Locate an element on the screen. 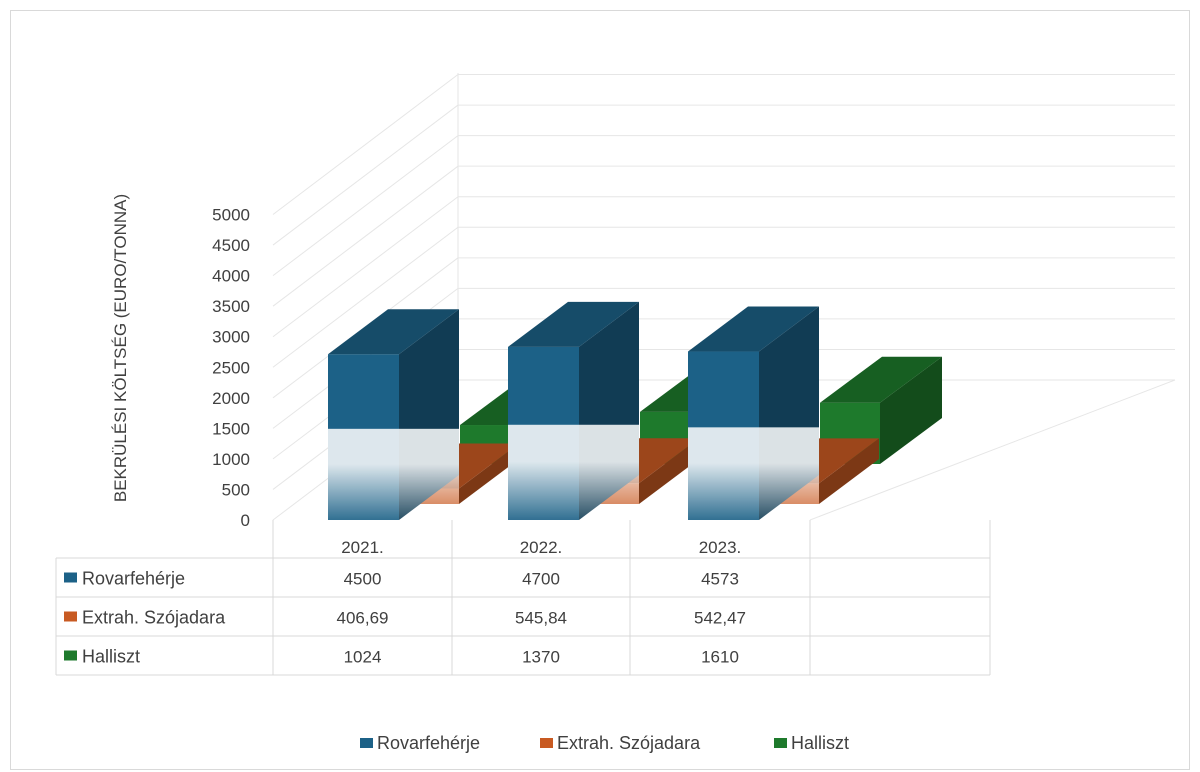  category-label: 2022. is located at coordinates (541, 547).